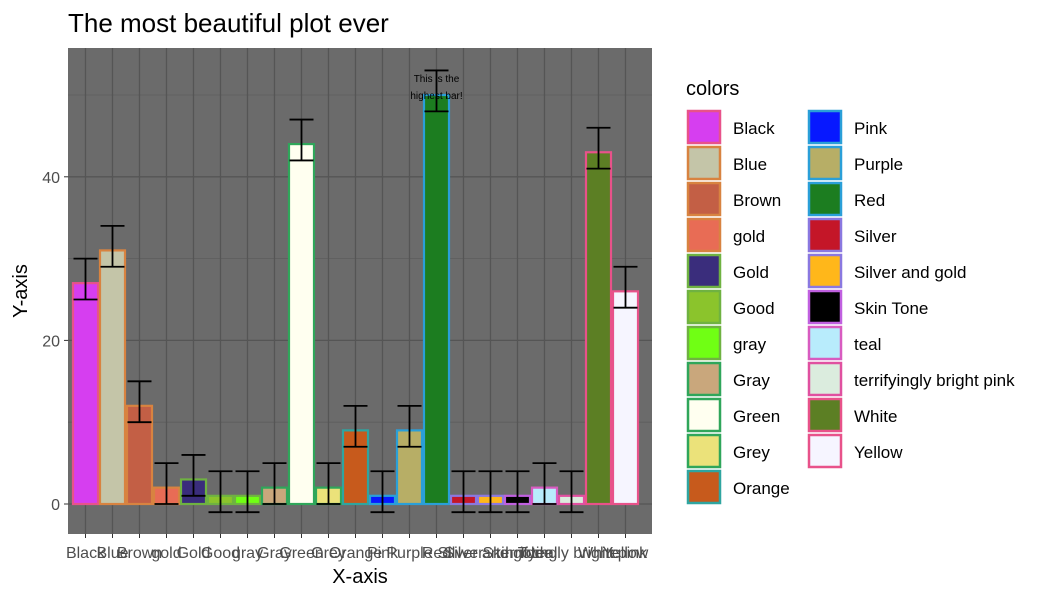 The width and height of the screenshot is (1050, 605). Describe the element at coordinates (726, 163) in the screenshot. I see `legend-item: Blue` at that location.